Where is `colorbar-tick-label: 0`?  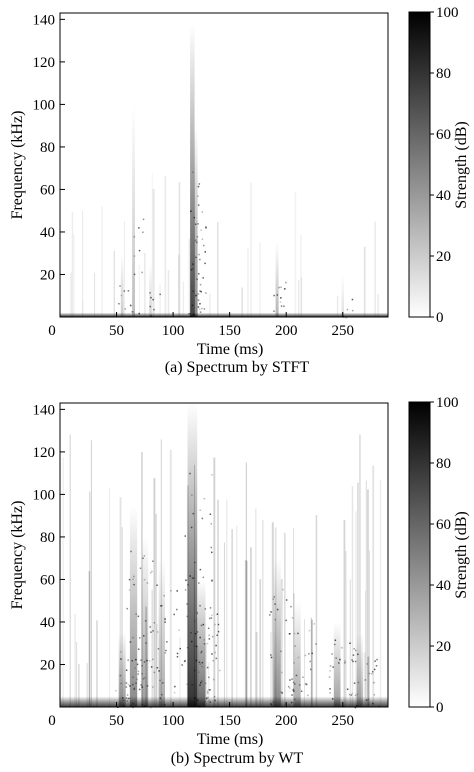
colorbar-tick-label: 0 is located at coordinates (440, 708).